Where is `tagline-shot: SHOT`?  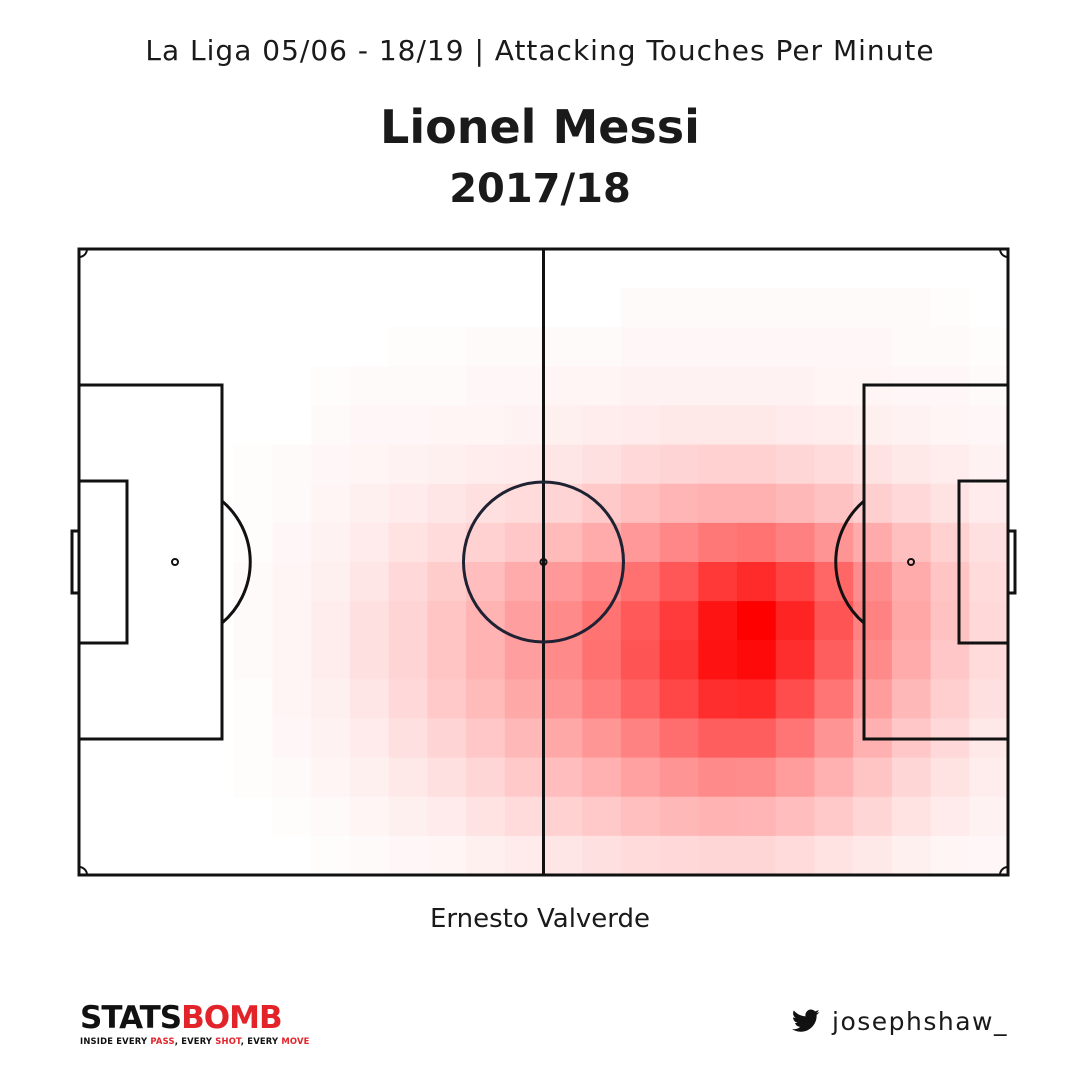 tagline-shot: SHOT is located at coordinates (228, 1041).